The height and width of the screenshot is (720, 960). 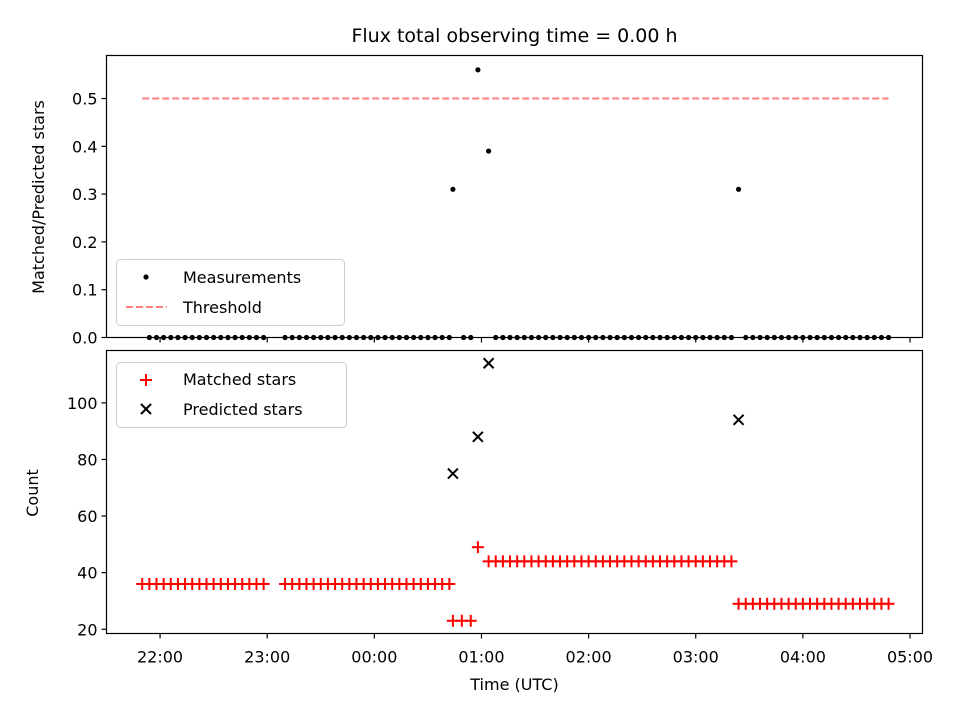 I want to click on top-y-tick-label: 0.1, so click(x=84, y=290).